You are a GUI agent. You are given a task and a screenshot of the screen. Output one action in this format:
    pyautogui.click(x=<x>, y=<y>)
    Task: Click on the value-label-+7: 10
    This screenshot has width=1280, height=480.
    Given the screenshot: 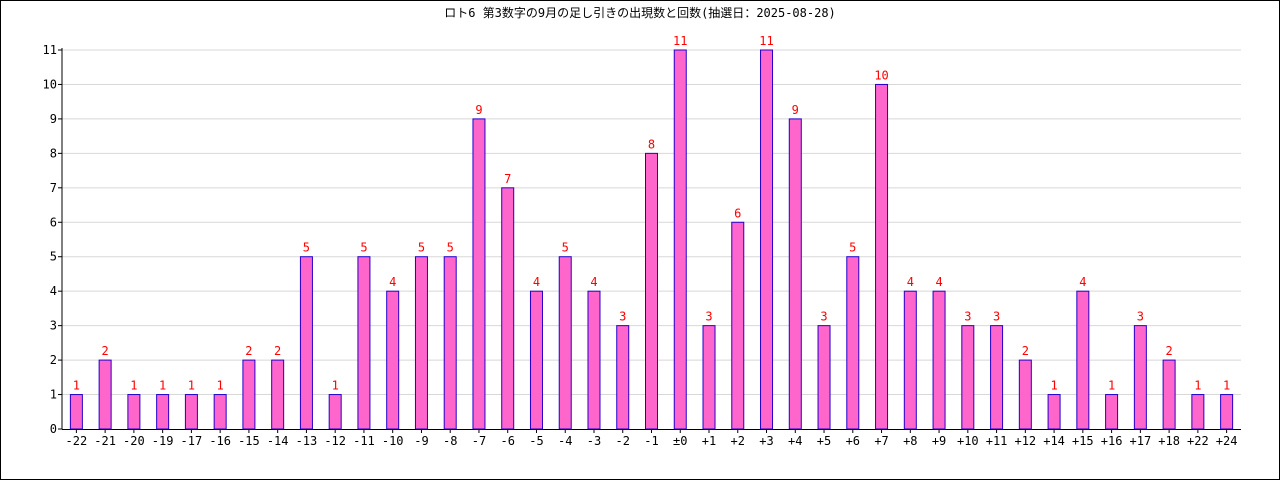 What is the action you would take?
    pyautogui.click(x=881, y=75)
    